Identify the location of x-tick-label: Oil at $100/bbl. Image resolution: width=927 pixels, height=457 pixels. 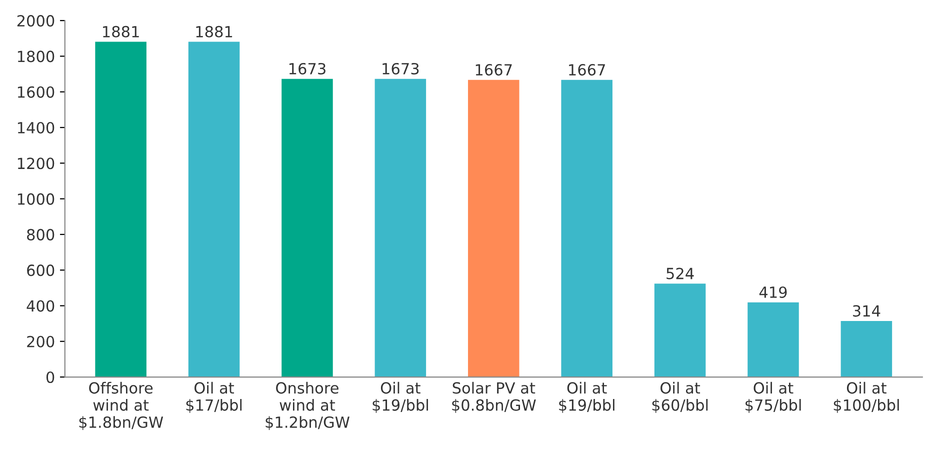
(866, 397).